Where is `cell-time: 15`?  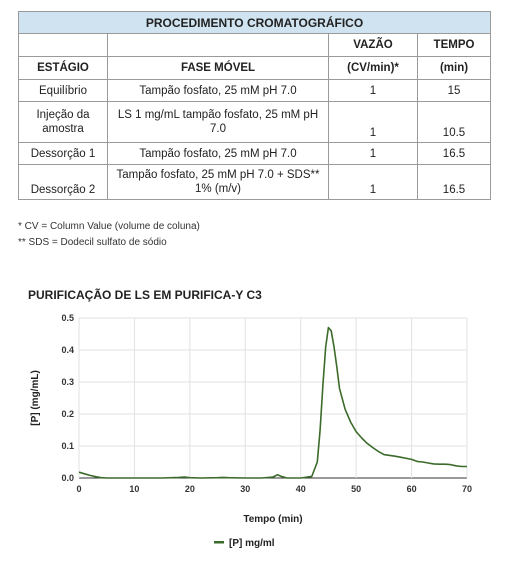 cell-time: 15 is located at coordinates (454, 90).